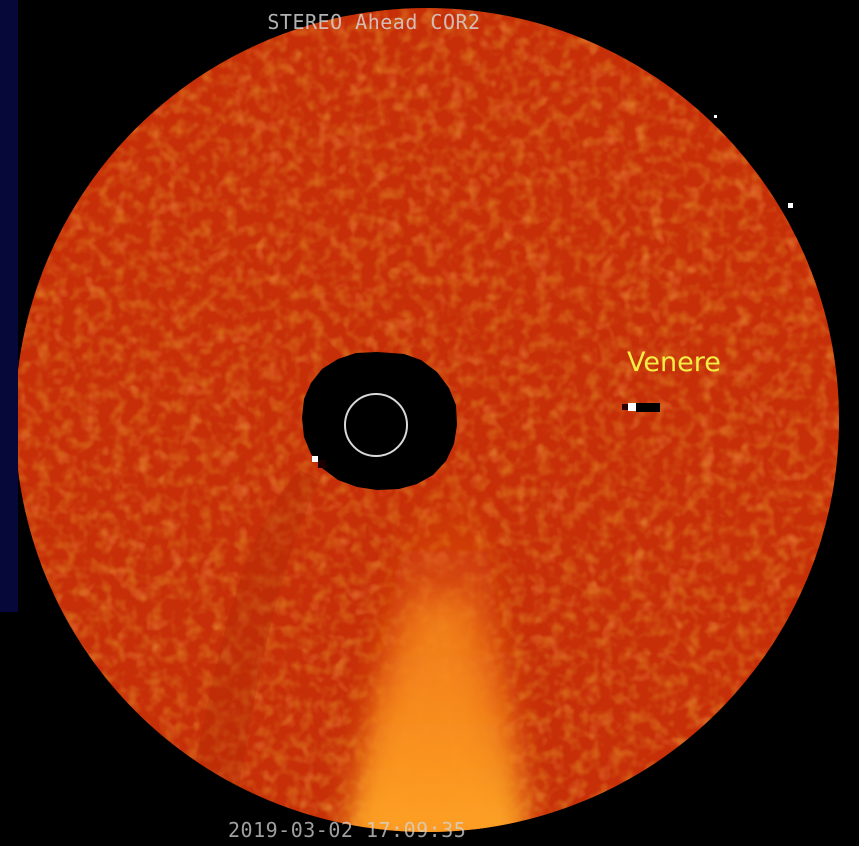  Describe the element at coordinates (250, 651) in the screenshot. I see `faint-streamer` at that location.